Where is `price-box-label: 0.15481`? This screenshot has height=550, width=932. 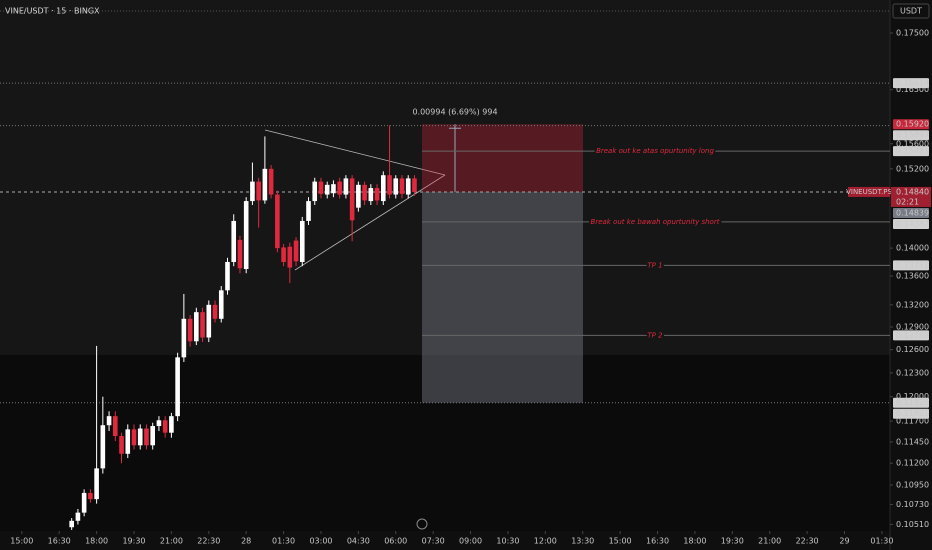 price-box-label: 0.15481 is located at coordinates (912, 151).